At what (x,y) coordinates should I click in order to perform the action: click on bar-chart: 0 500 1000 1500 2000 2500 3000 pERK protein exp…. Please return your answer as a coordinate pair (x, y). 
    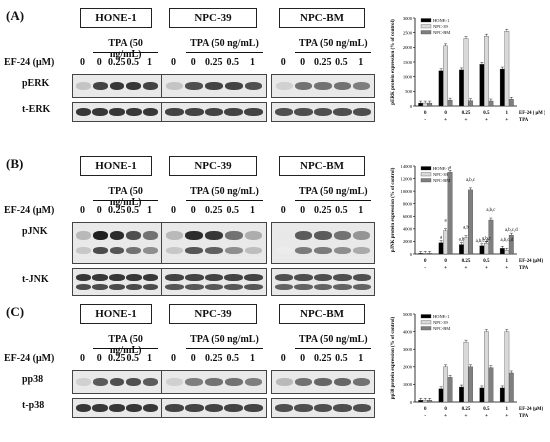
    Looking at the image, I should click on (468, 69).